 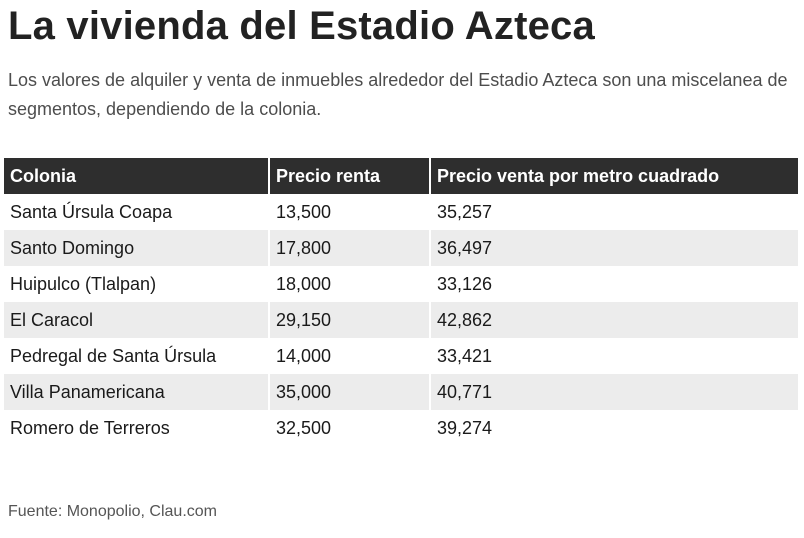 I want to click on cell-colonia: Santo Domingo, so click(x=137, y=248).